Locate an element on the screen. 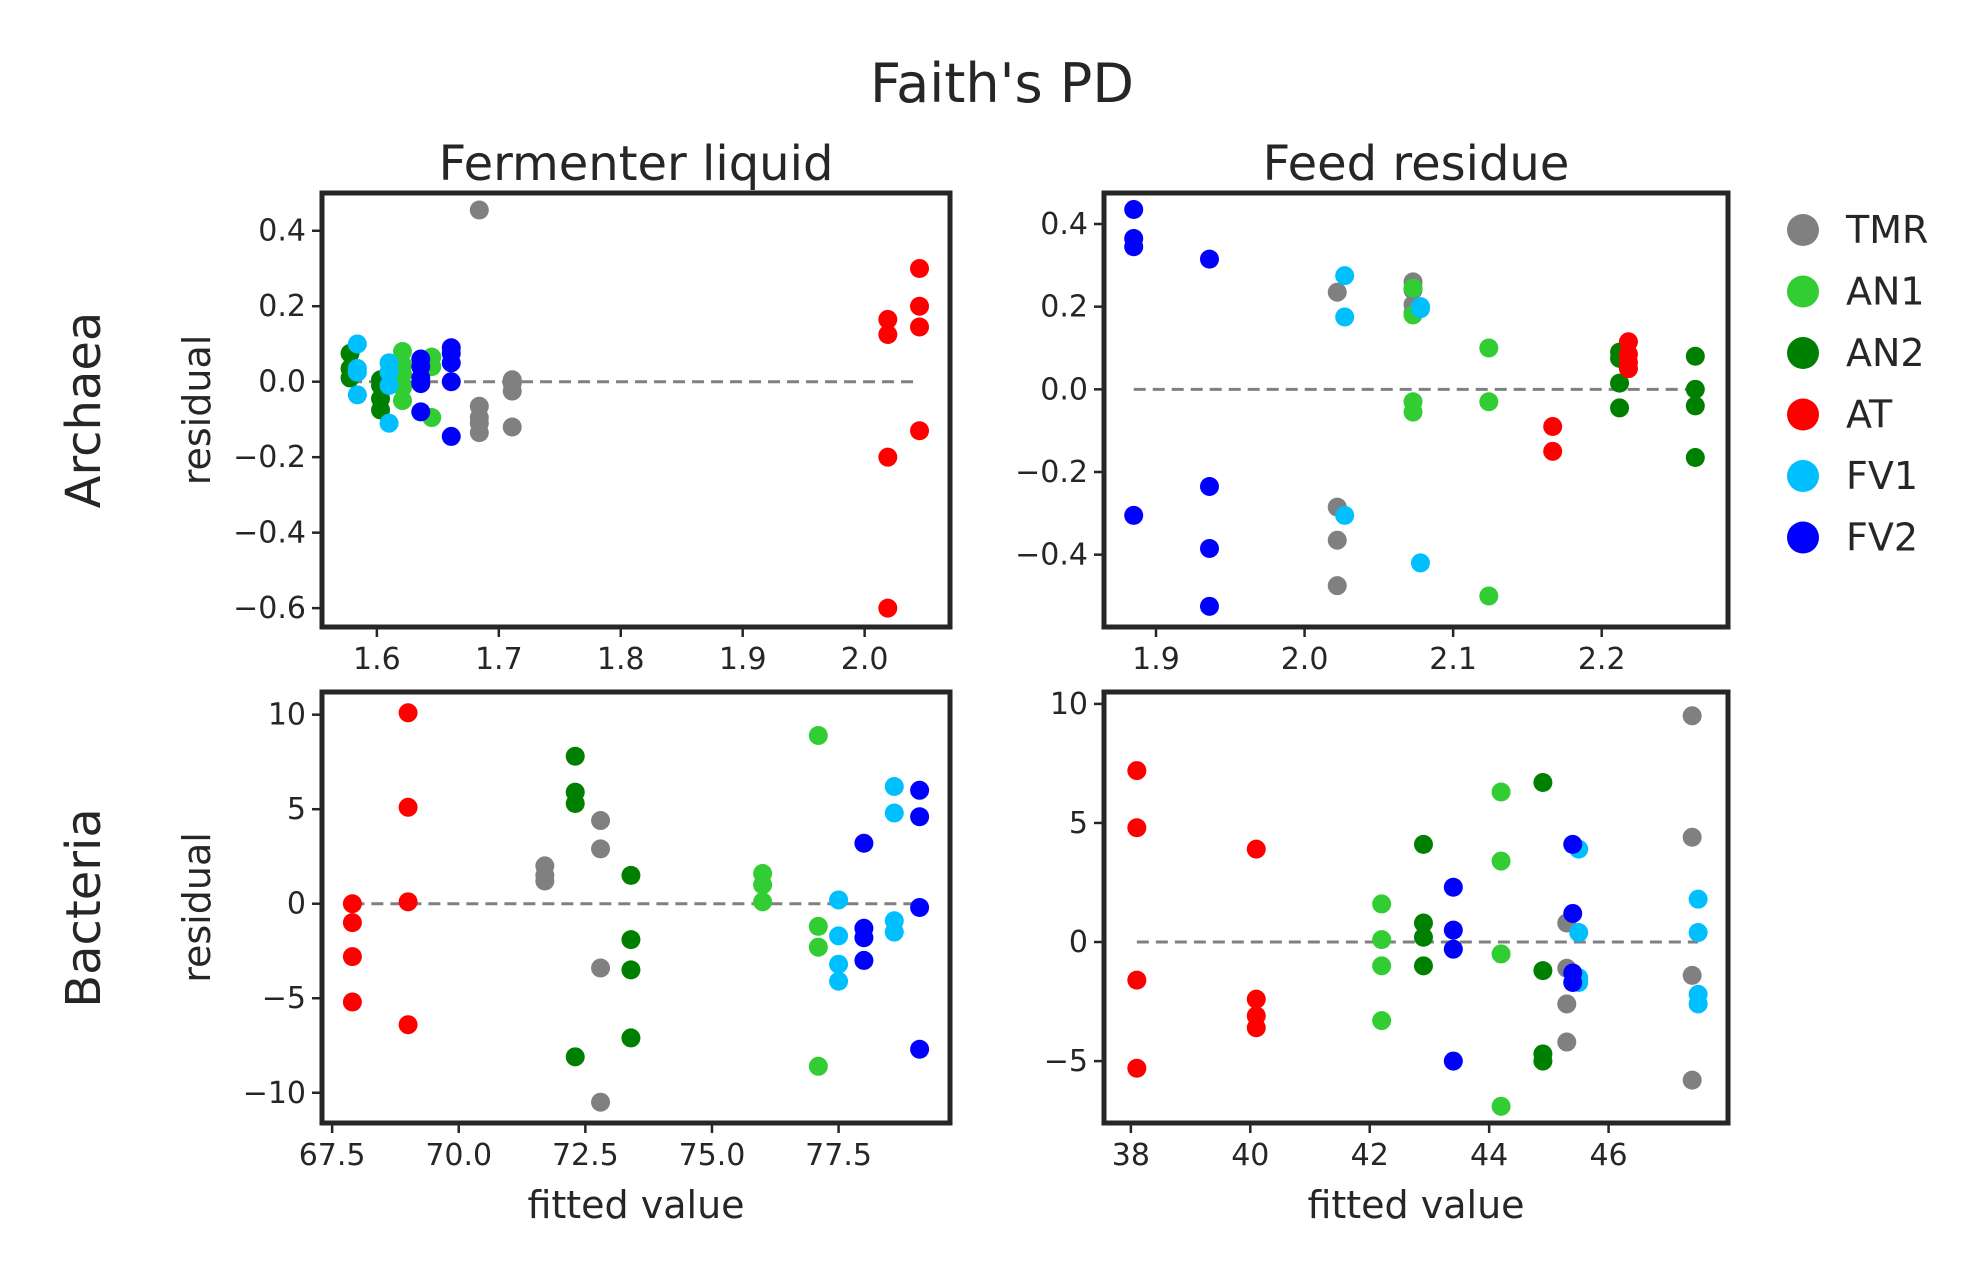 The width and height of the screenshot is (1982, 1274). series-AN2 is located at coordinates (603, 906).